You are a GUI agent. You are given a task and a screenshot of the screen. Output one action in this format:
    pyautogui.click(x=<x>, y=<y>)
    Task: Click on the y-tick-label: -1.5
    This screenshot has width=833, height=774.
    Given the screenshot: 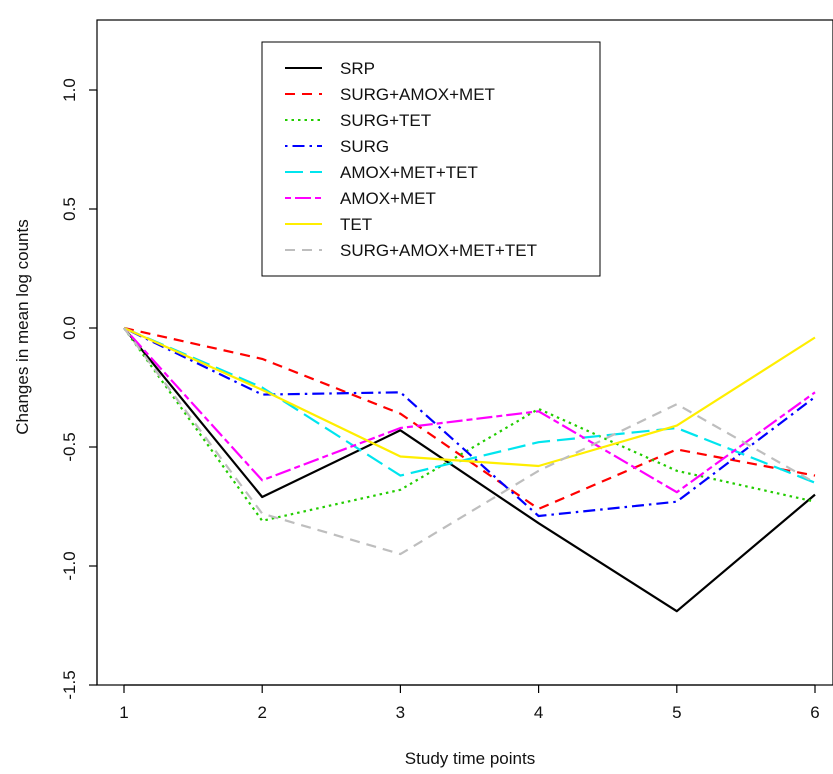 What is the action you would take?
    pyautogui.click(x=69, y=684)
    